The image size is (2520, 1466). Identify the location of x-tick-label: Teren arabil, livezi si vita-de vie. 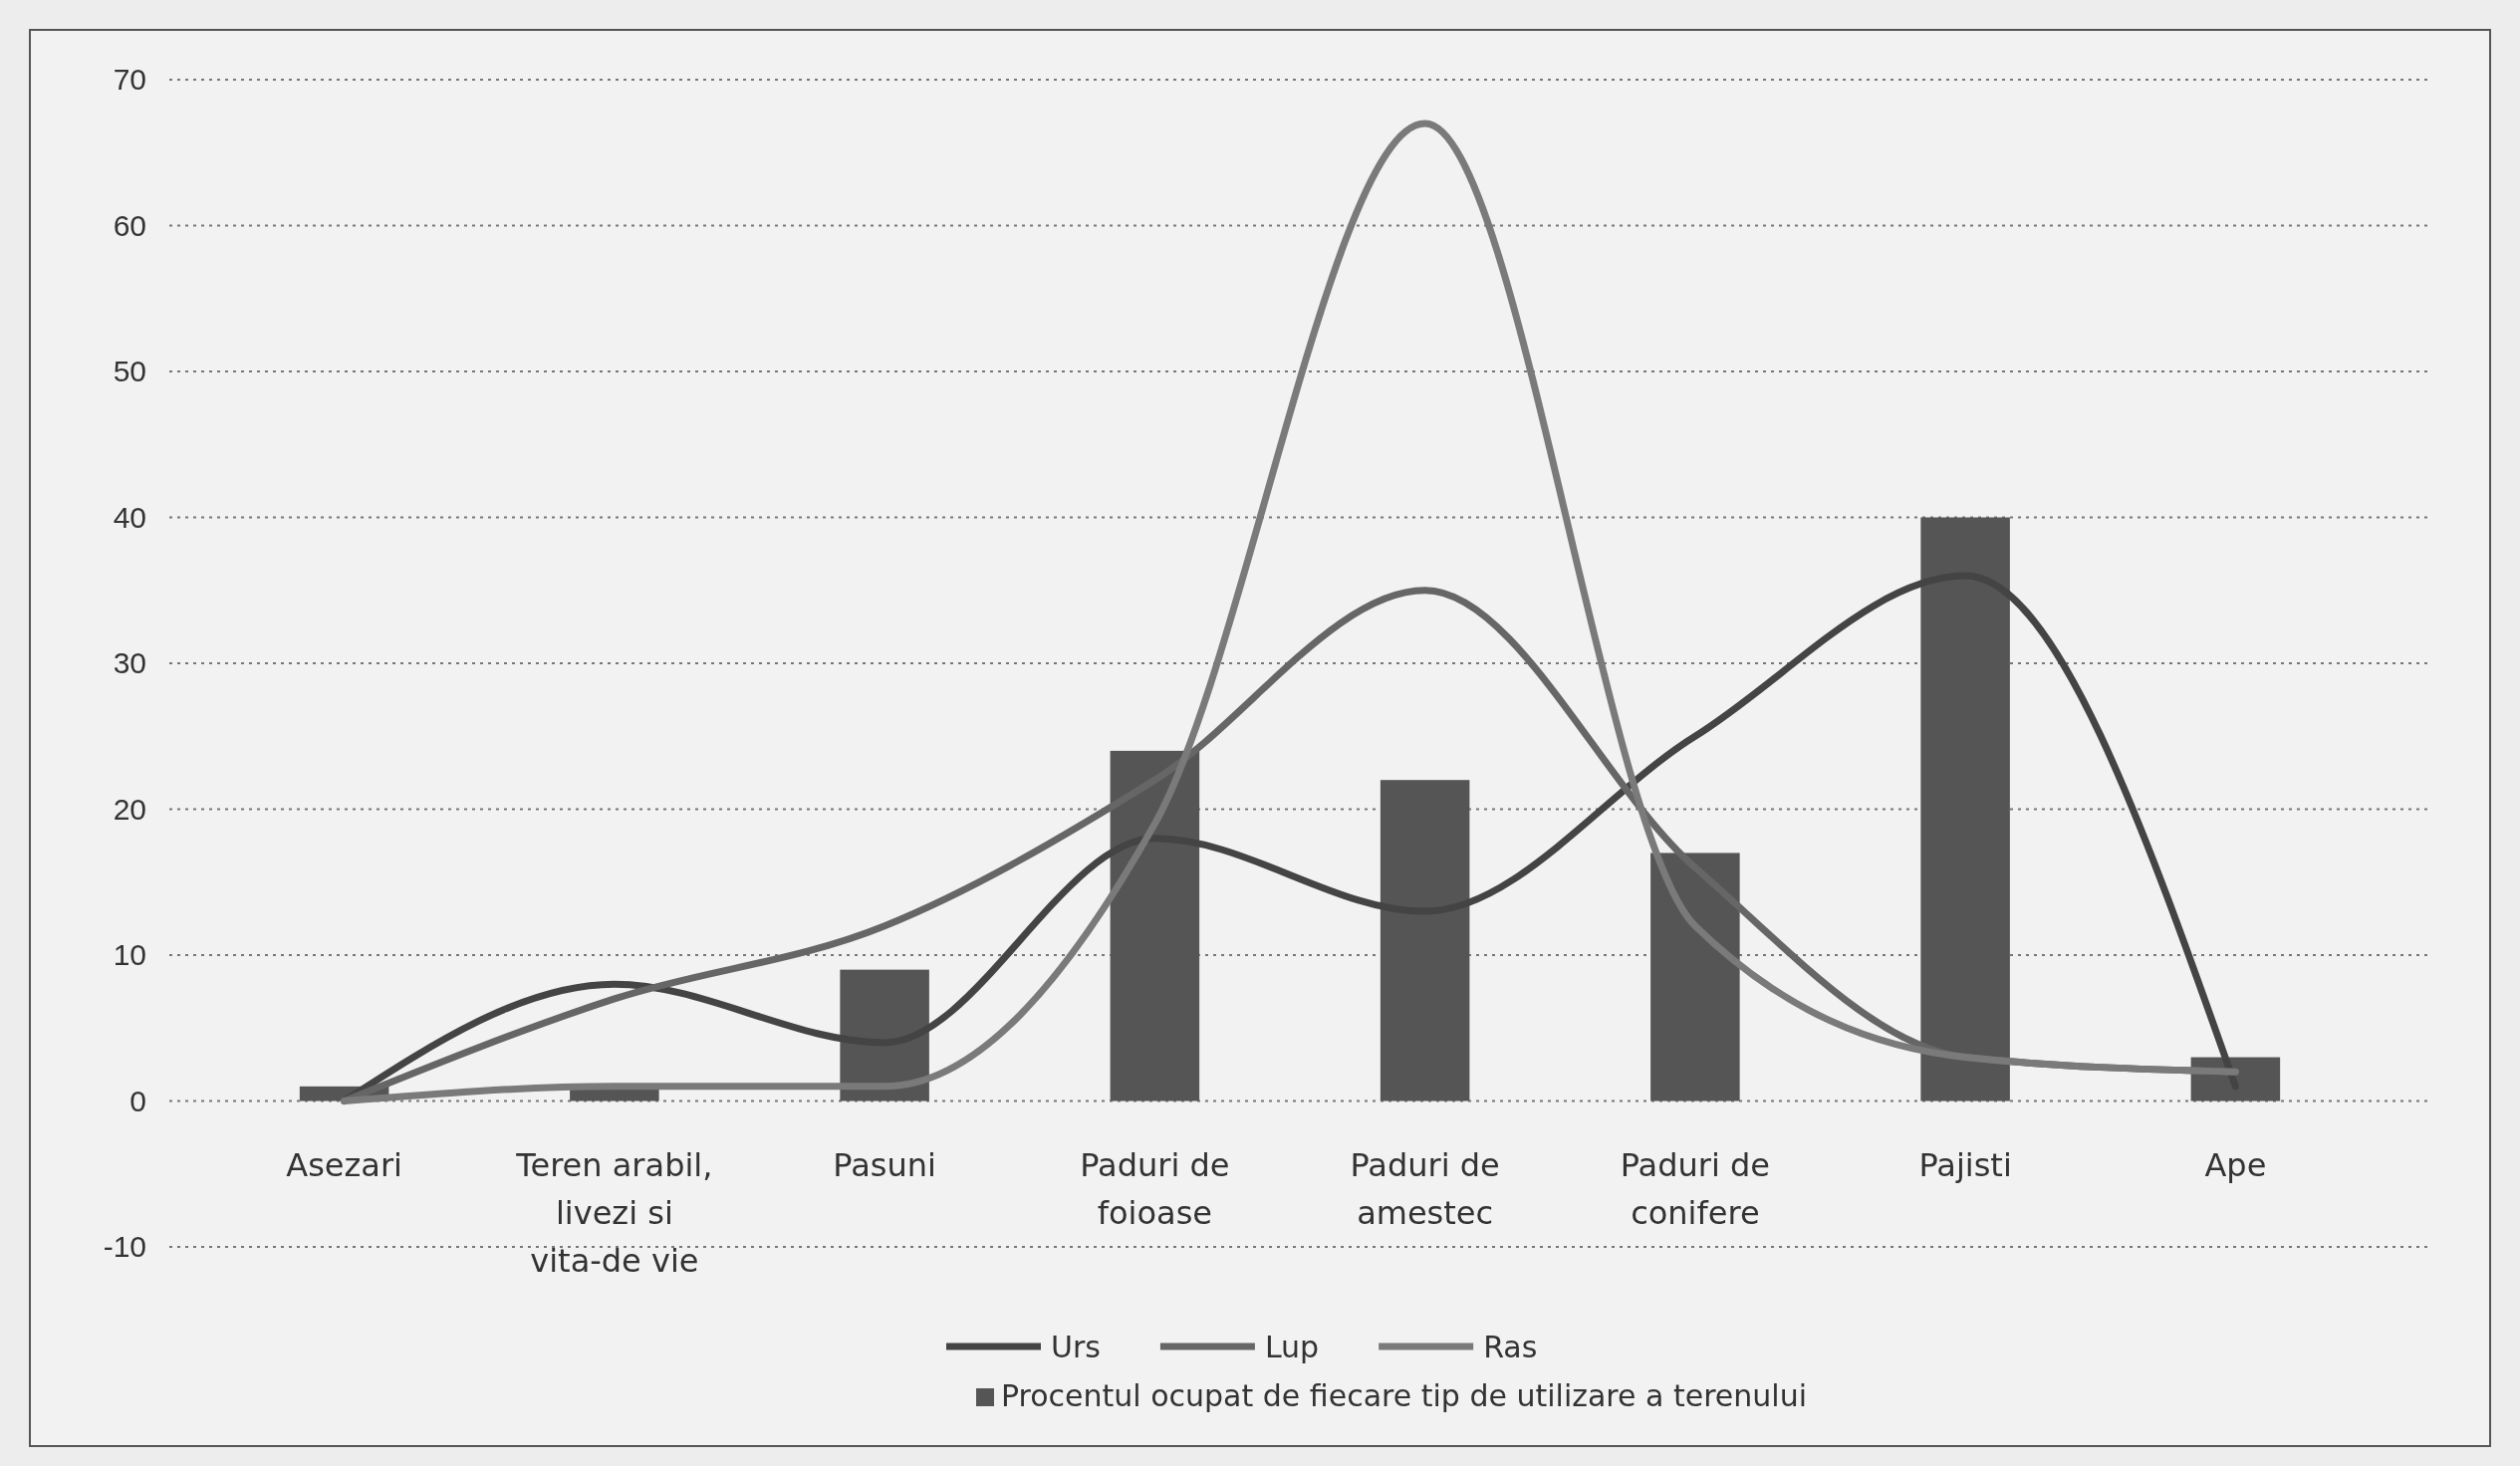
(614, 1213).